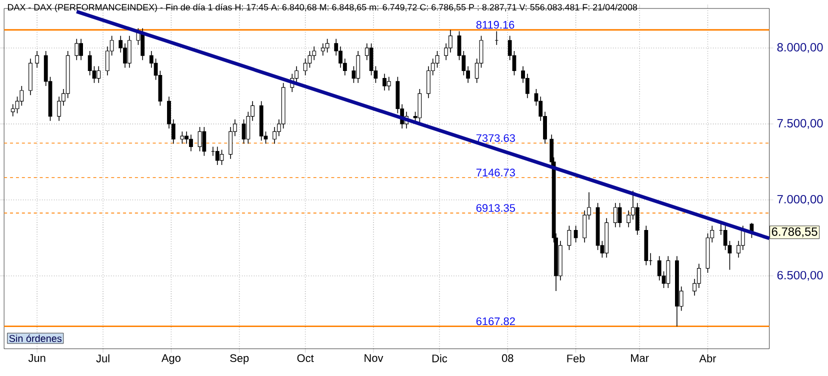  I want to click on ref-line-label: 8119.16, so click(495, 24).